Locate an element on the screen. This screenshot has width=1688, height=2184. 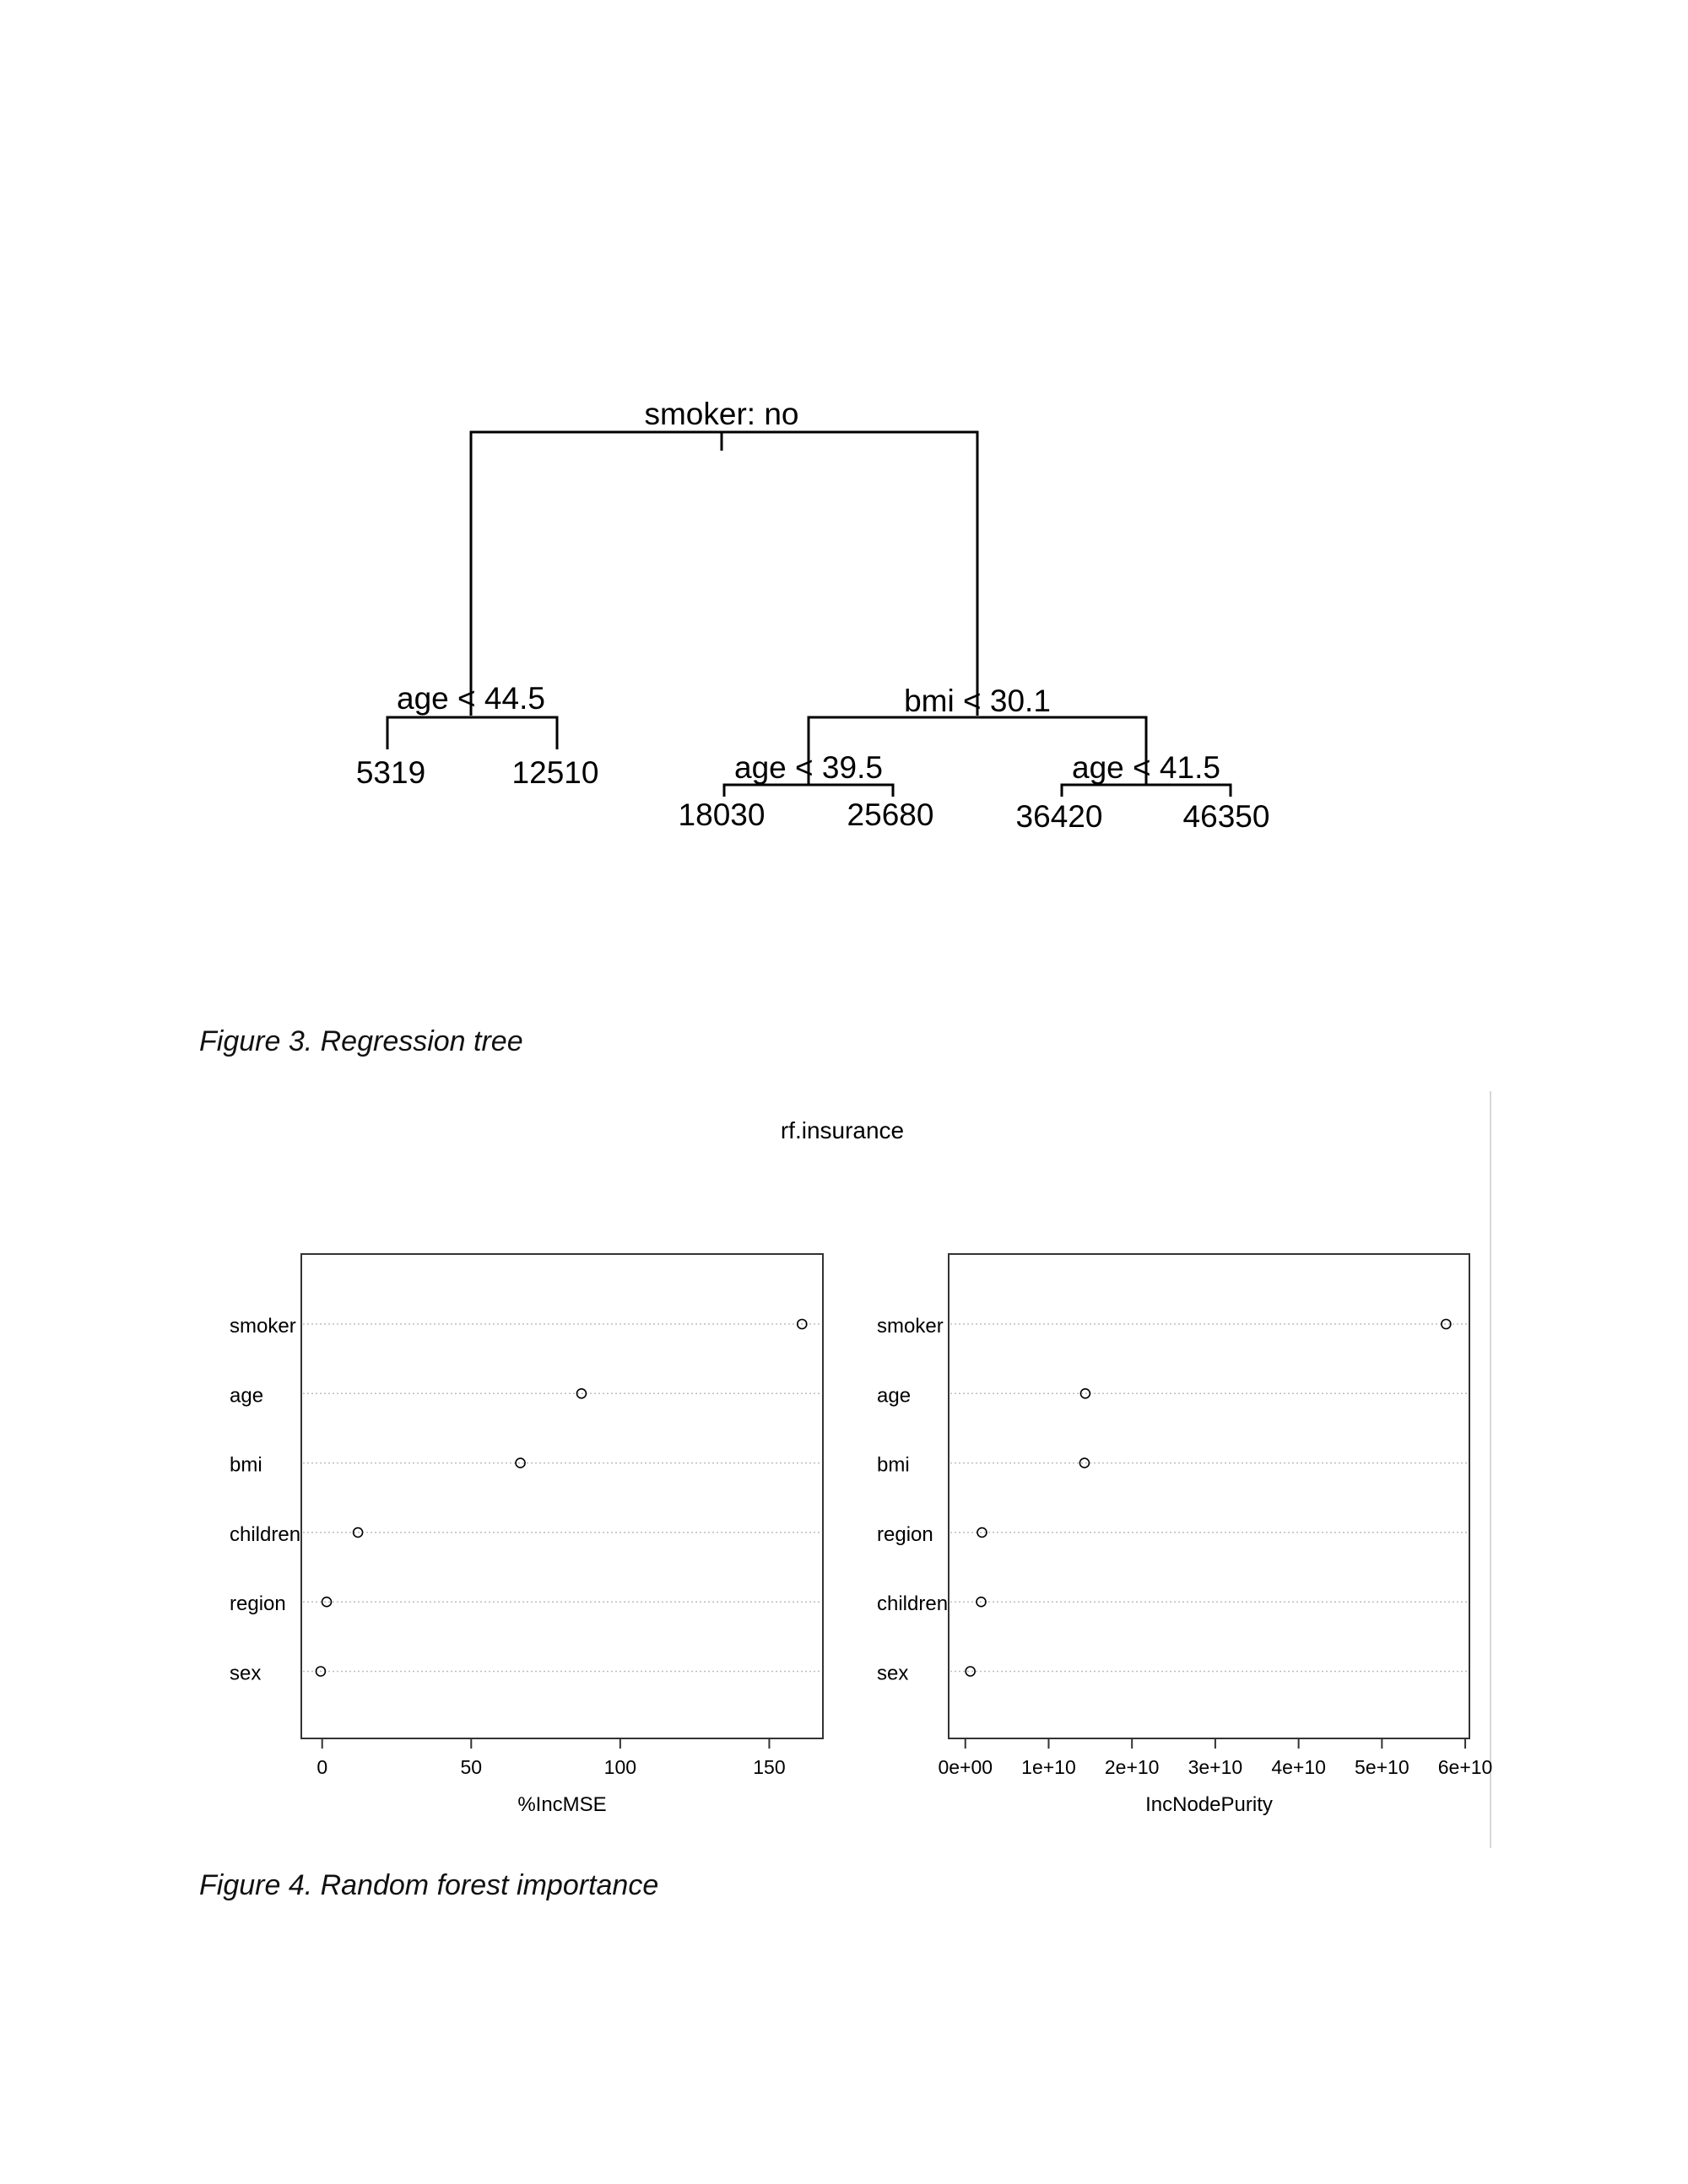
x-axis-label: %IncMSE is located at coordinates (561, 1805).